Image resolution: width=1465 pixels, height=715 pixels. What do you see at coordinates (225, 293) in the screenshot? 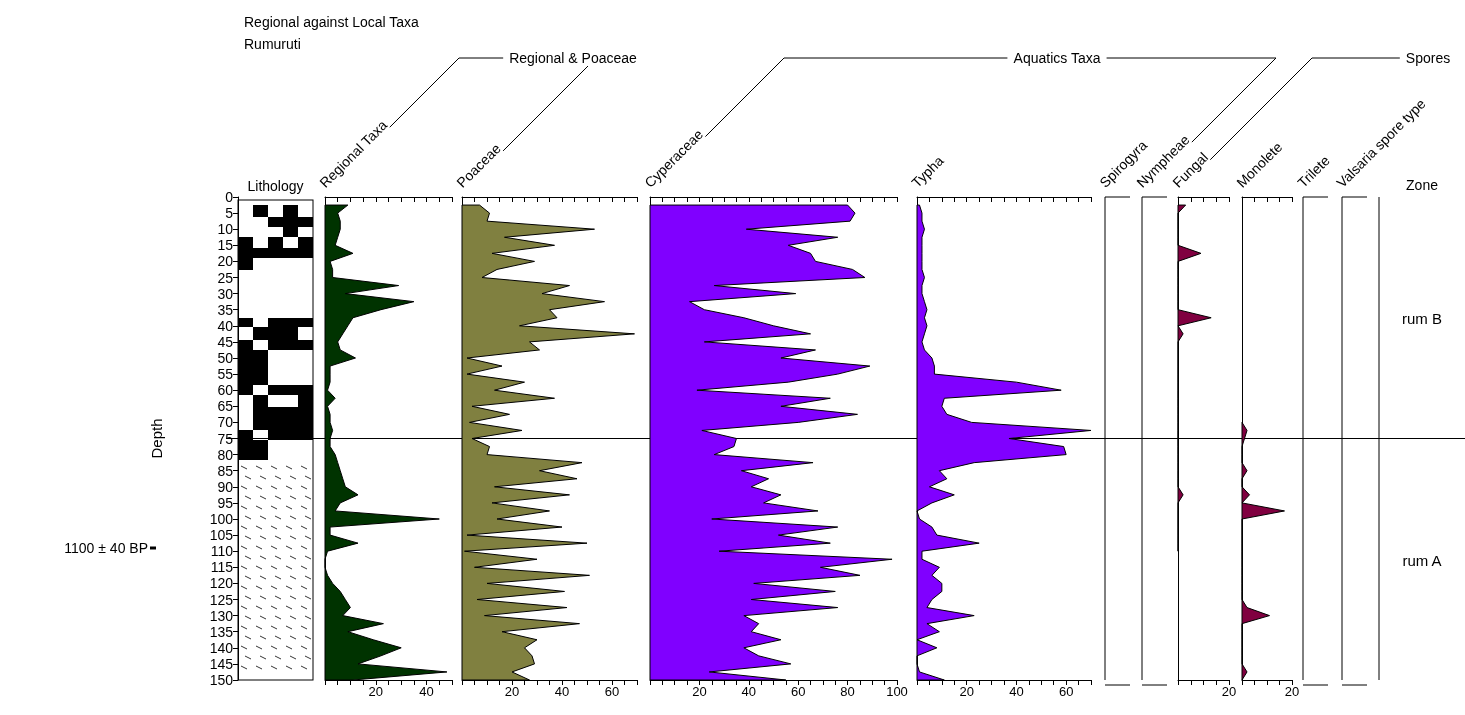
I see `y-tick-label: 30` at bounding box center [225, 293].